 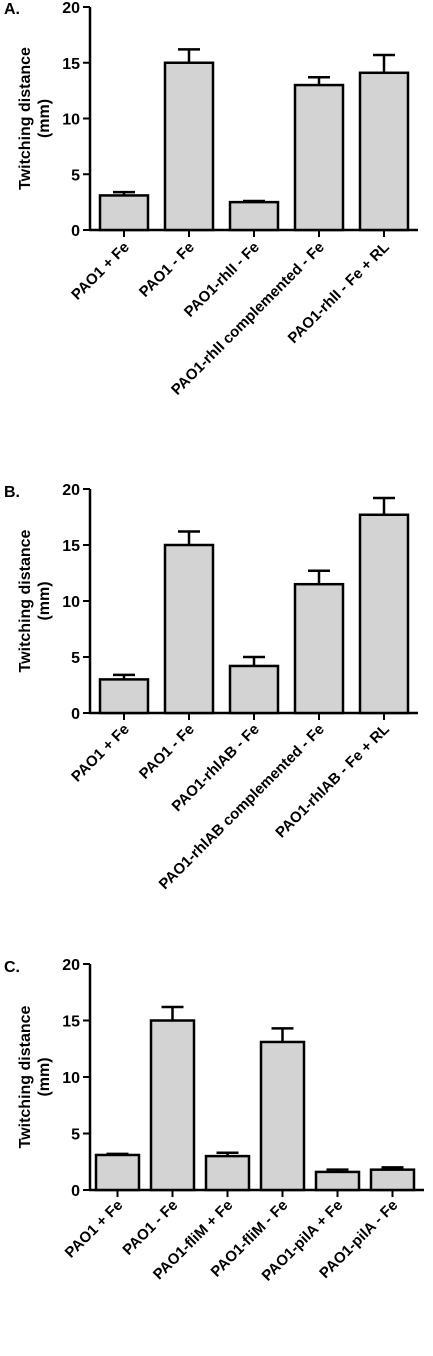 I want to click on category-label: PAO1-rhlAB - Fe + RL, so click(x=332, y=781).